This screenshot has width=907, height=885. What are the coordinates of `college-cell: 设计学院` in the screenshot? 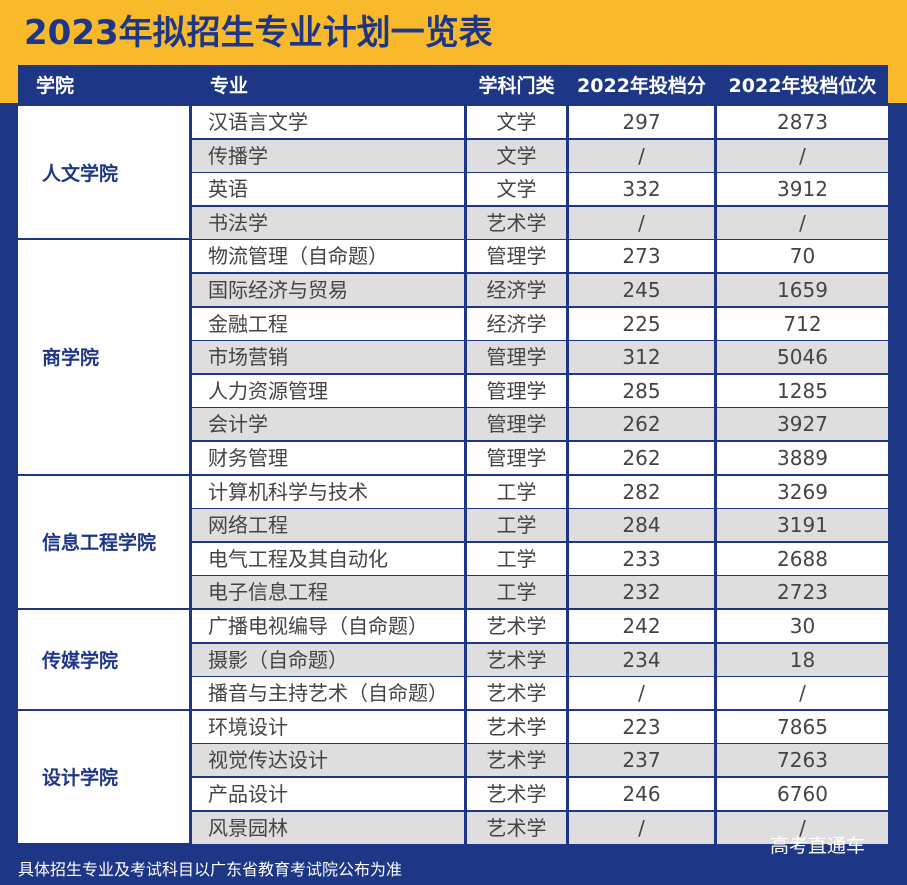 It's located at (103, 777).